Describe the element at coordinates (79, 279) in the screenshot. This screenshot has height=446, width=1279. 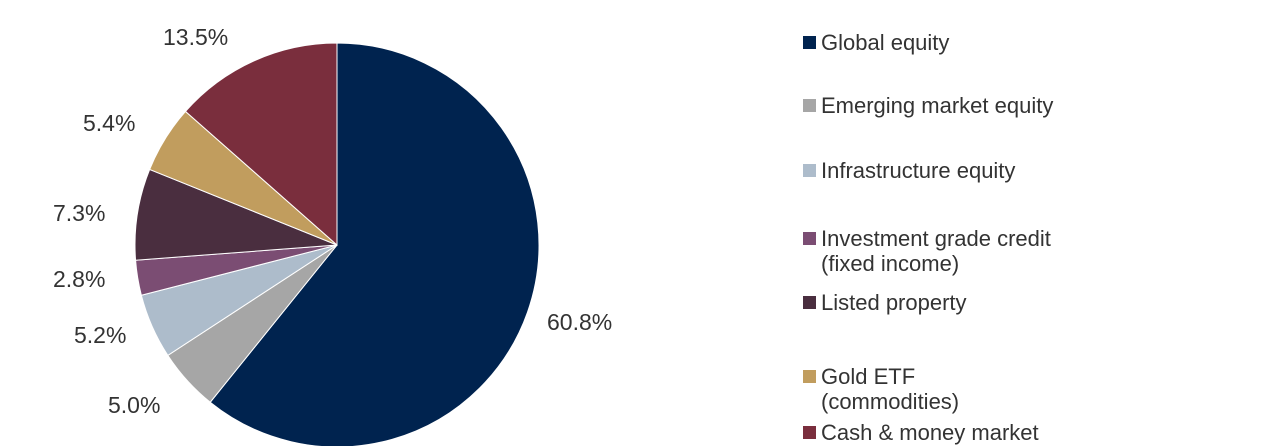
I see `value-label-investment-grade-credit-fixed-income: 2.8%` at that location.